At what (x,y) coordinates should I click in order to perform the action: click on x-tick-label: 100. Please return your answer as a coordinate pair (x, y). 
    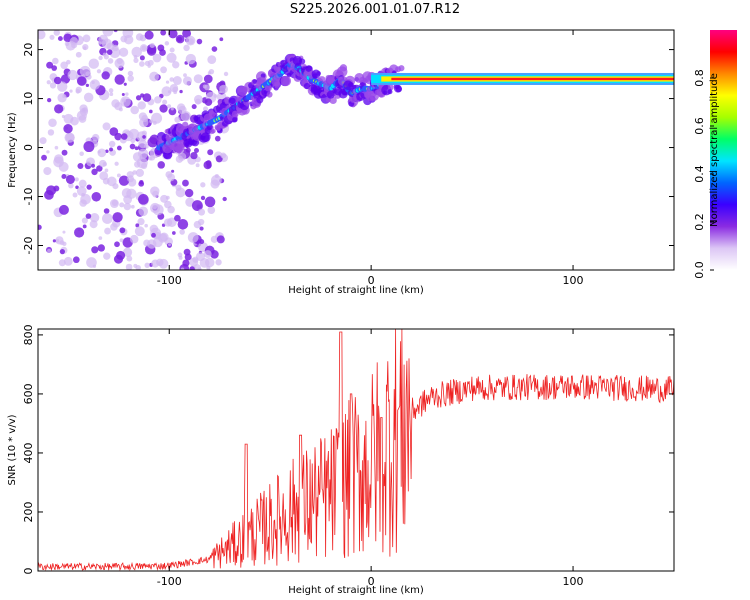
    Looking at the image, I should click on (573, 280).